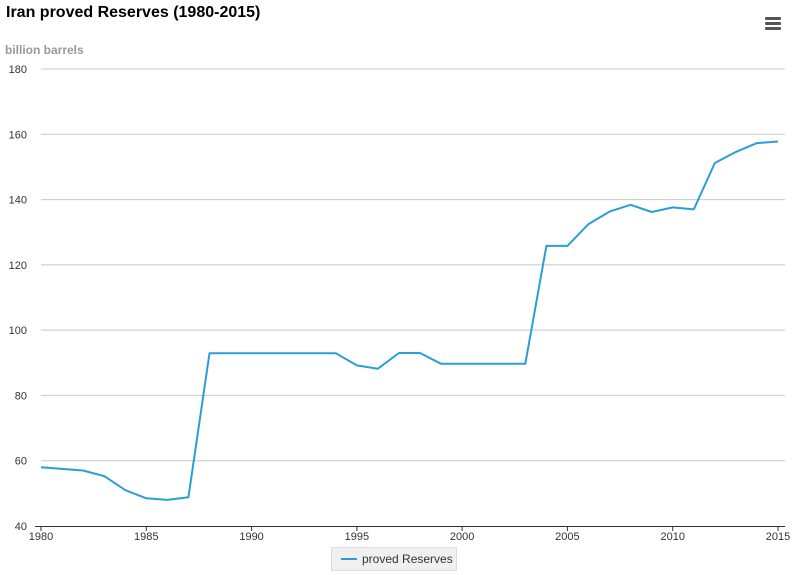 Image resolution: width=800 pixels, height=575 pixels. Describe the element at coordinates (18, 266) in the screenshot. I see `y-tick-label: 120` at that location.